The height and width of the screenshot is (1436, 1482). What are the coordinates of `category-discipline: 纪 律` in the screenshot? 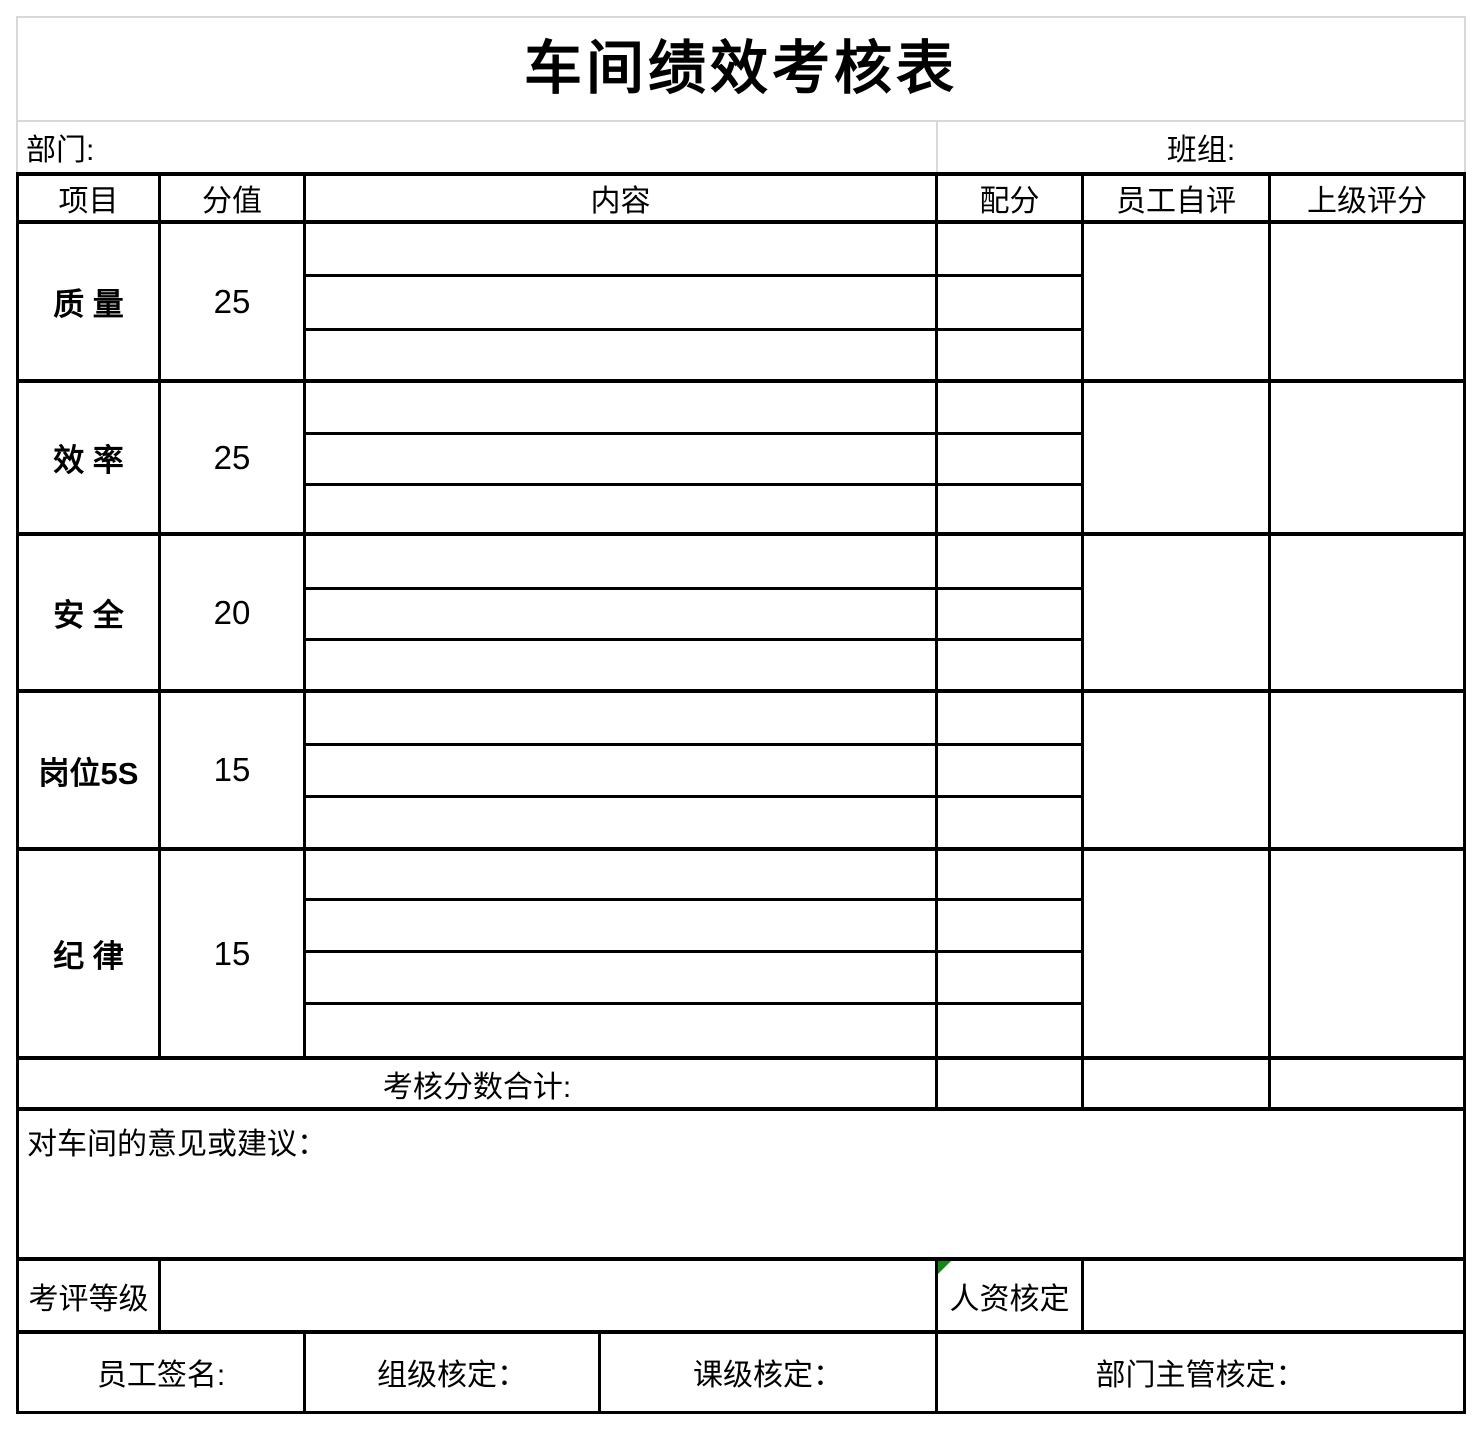 It's located at (88, 953).